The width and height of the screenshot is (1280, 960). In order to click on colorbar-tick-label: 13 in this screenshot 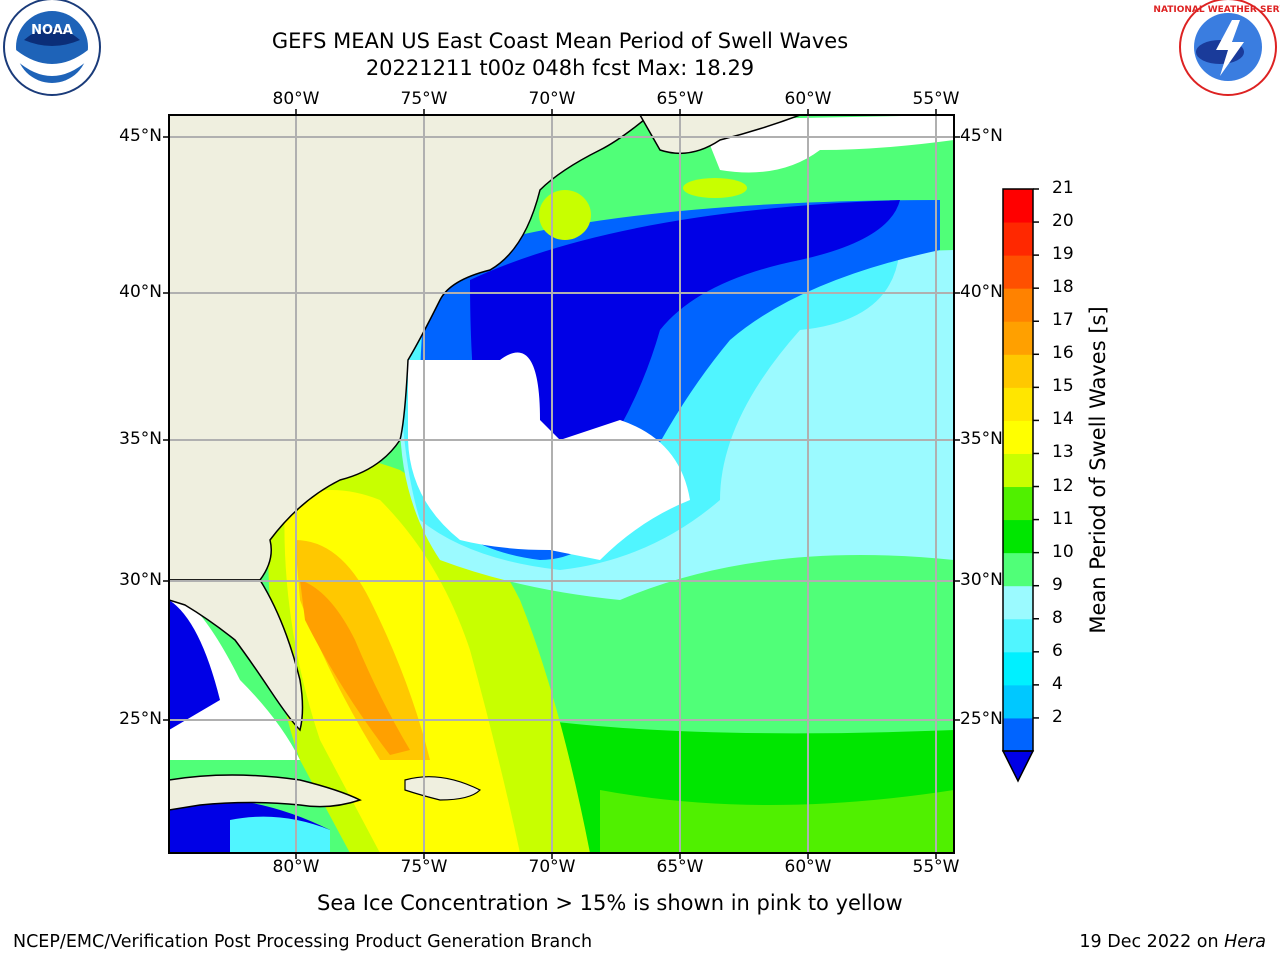, I will do `click(1063, 452)`.